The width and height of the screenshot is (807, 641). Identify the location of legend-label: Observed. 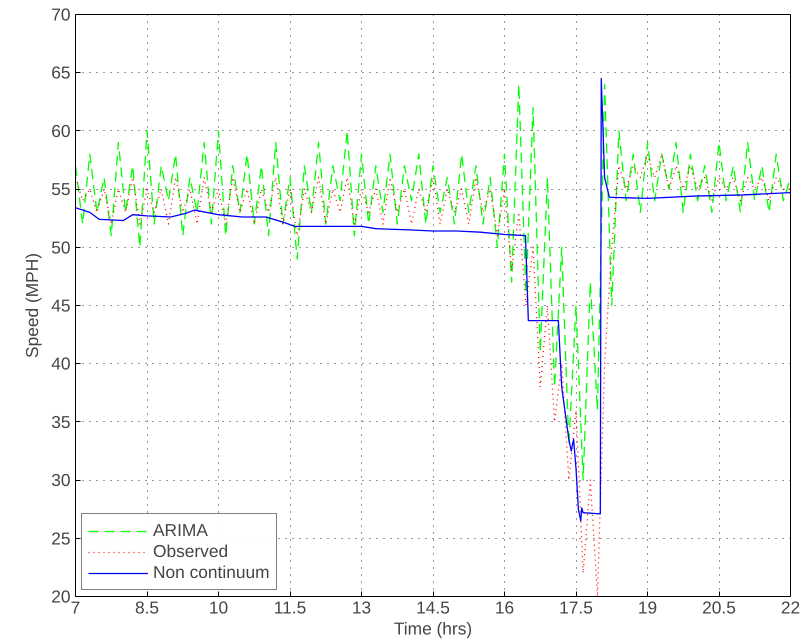
(190, 551).